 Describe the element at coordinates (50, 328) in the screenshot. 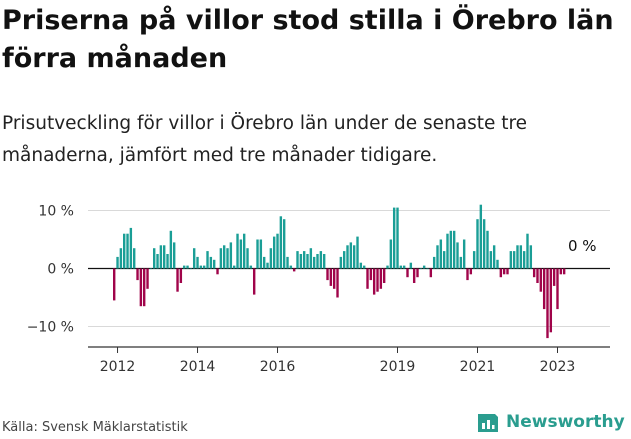

I see `y-tick-label: −10 %` at that location.